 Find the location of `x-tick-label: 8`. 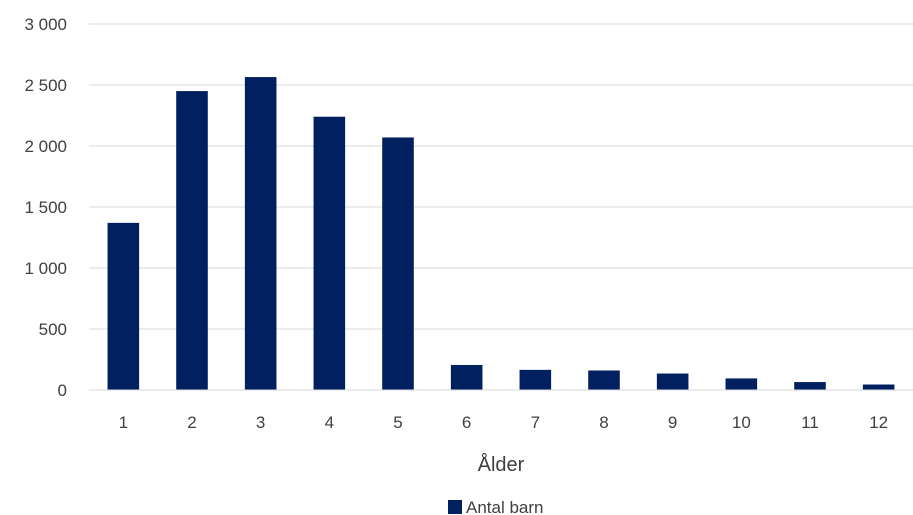

x-tick-label: 8 is located at coordinates (603, 422).